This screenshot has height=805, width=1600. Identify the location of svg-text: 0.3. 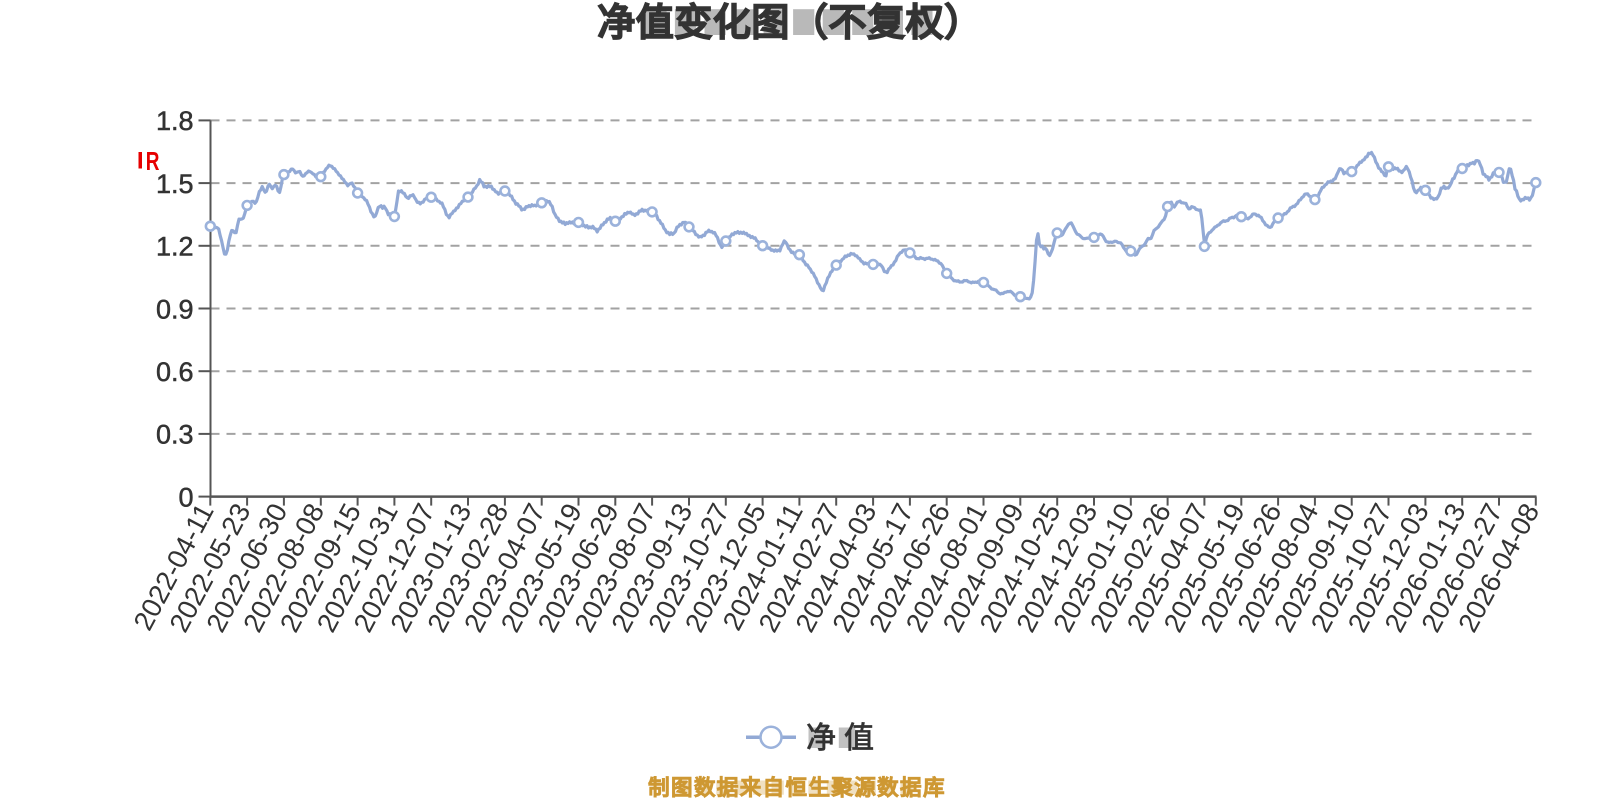
(175, 435).